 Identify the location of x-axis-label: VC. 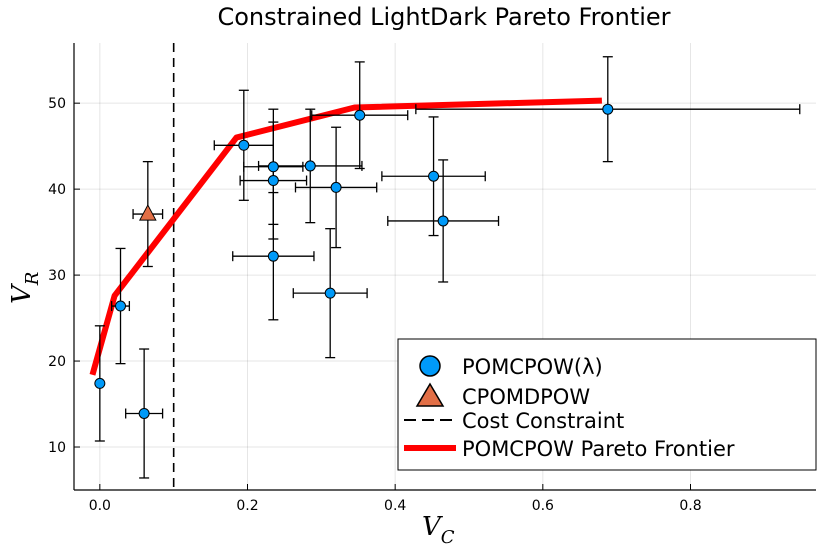
(438, 530).